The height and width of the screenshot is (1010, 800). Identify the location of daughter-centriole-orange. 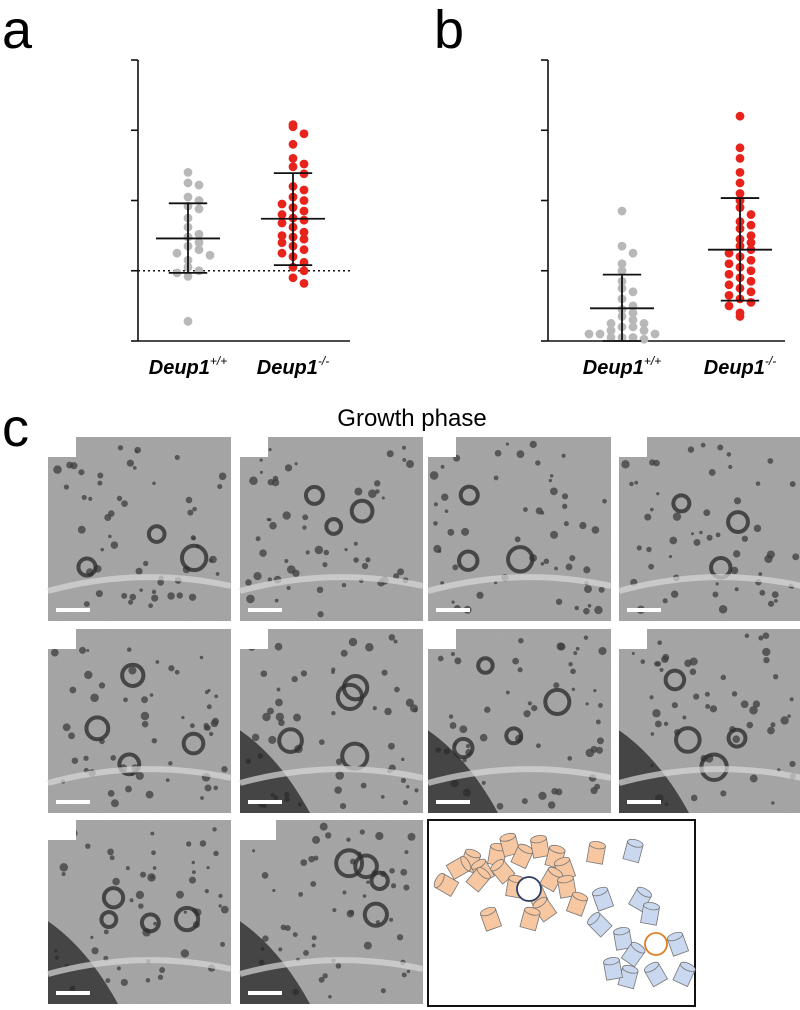
(540, 847).